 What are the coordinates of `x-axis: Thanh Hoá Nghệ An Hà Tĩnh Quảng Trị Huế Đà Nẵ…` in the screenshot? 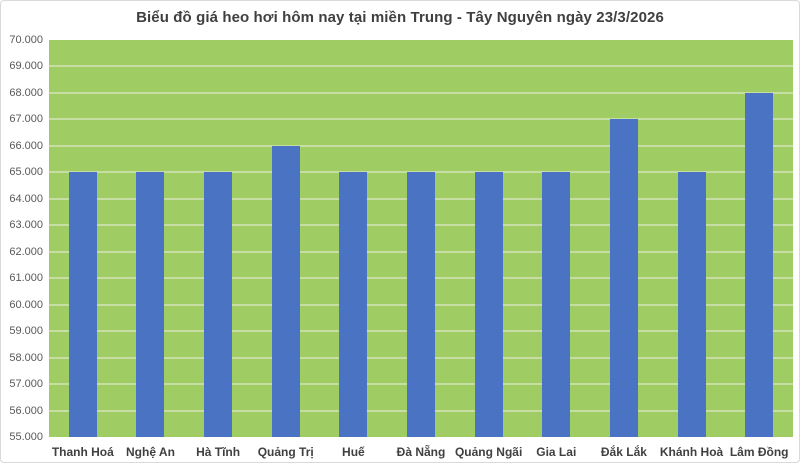 It's located at (421, 452).